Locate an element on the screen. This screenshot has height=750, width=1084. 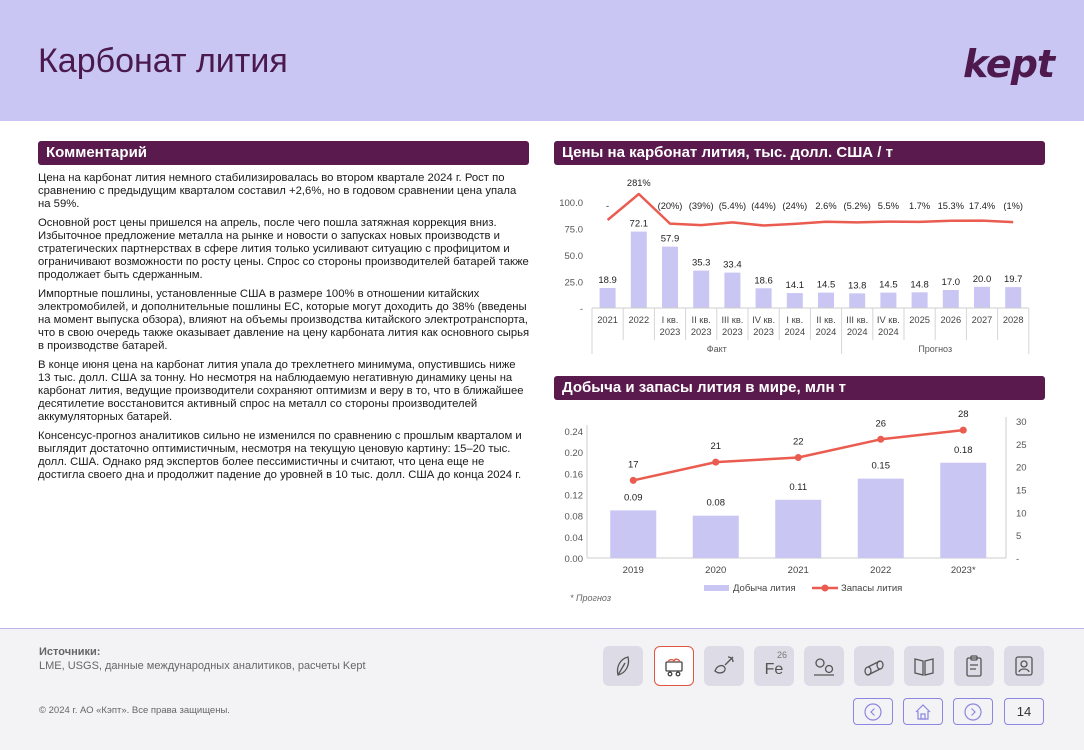
page-number: 14 is located at coordinates (1024, 711).